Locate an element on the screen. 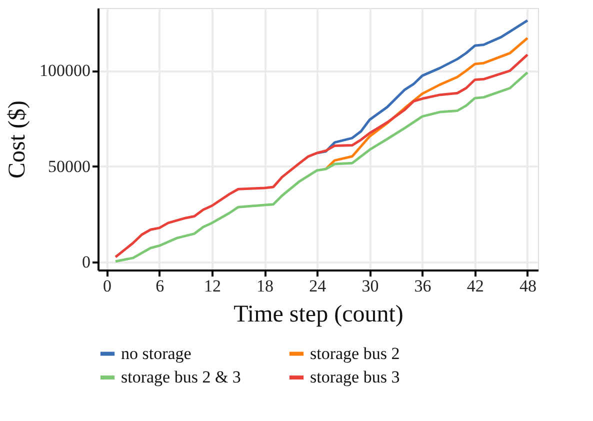 The width and height of the screenshot is (593, 421). y-tick-label: 50000 is located at coordinates (69, 166).